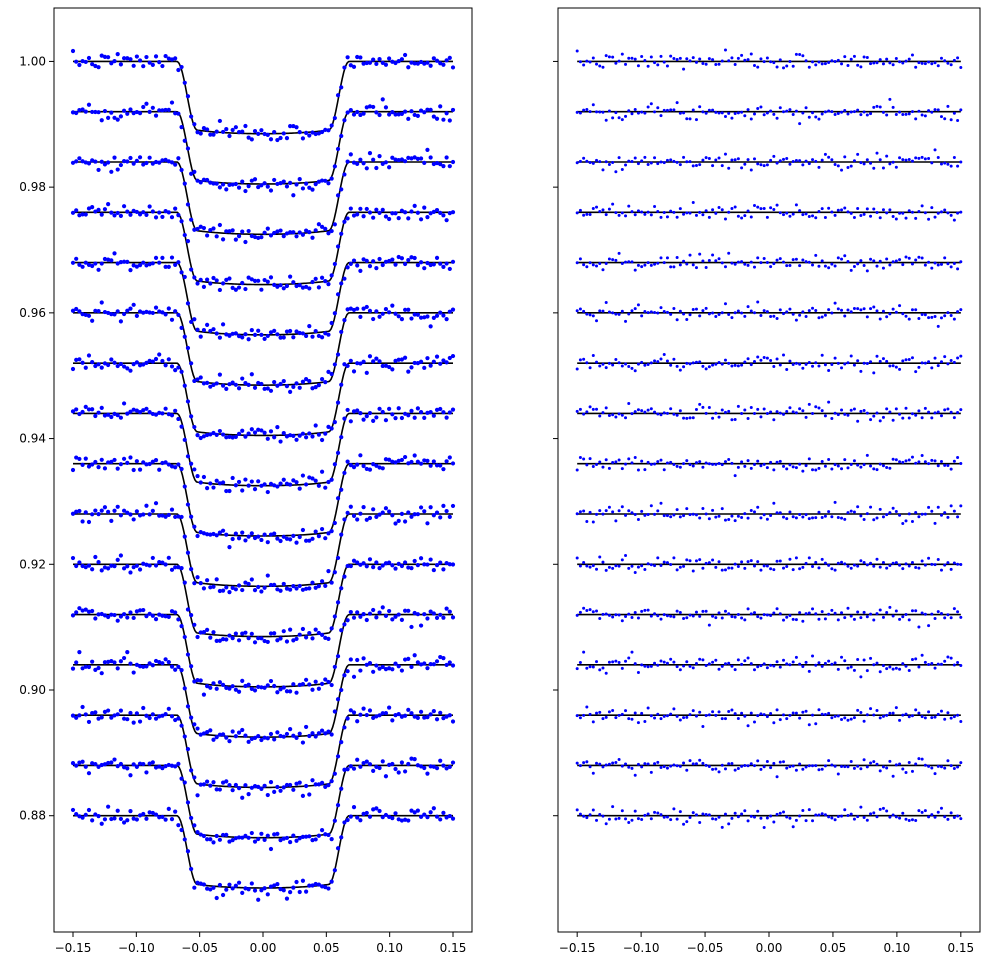 The image size is (990, 967). I want to click on x-tick-label: −0.10, so click(136, 948).